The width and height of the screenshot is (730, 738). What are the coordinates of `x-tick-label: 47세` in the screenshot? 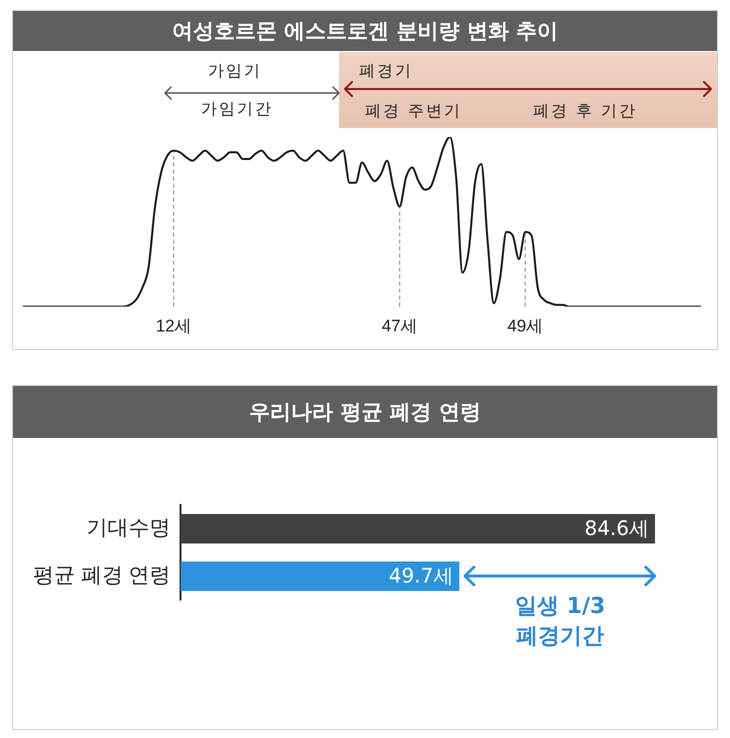 It's located at (400, 326).